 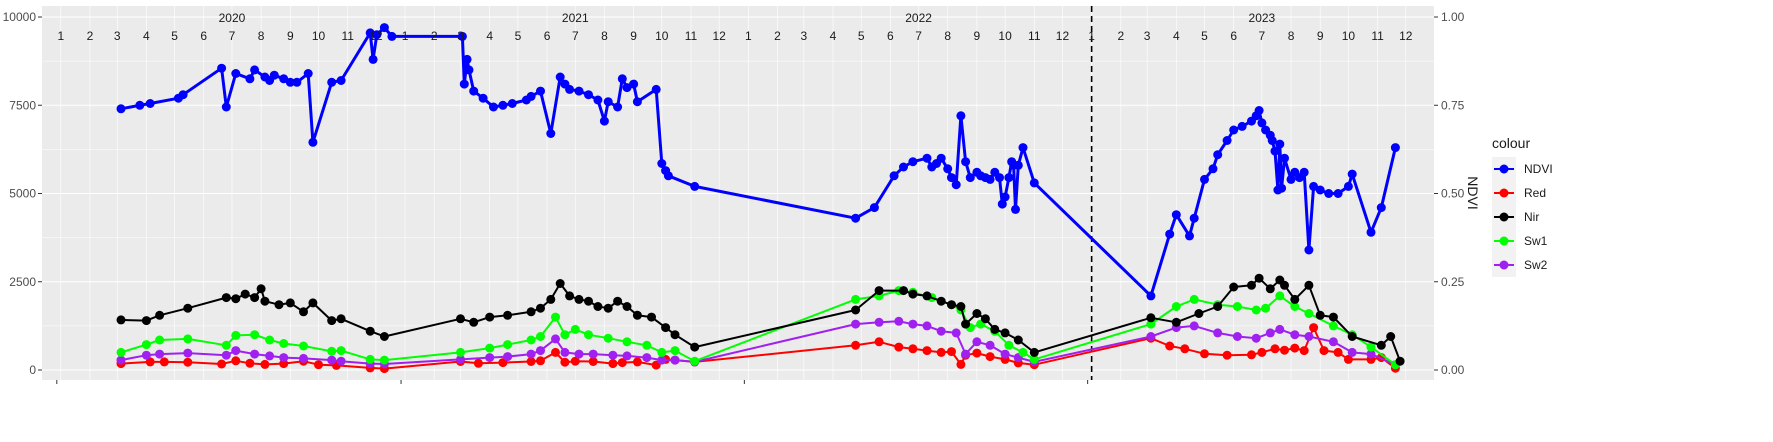 What do you see at coordinates (319, 36) in the screenshot?
I see `month-label: 10` at bounding box center [319, 36].